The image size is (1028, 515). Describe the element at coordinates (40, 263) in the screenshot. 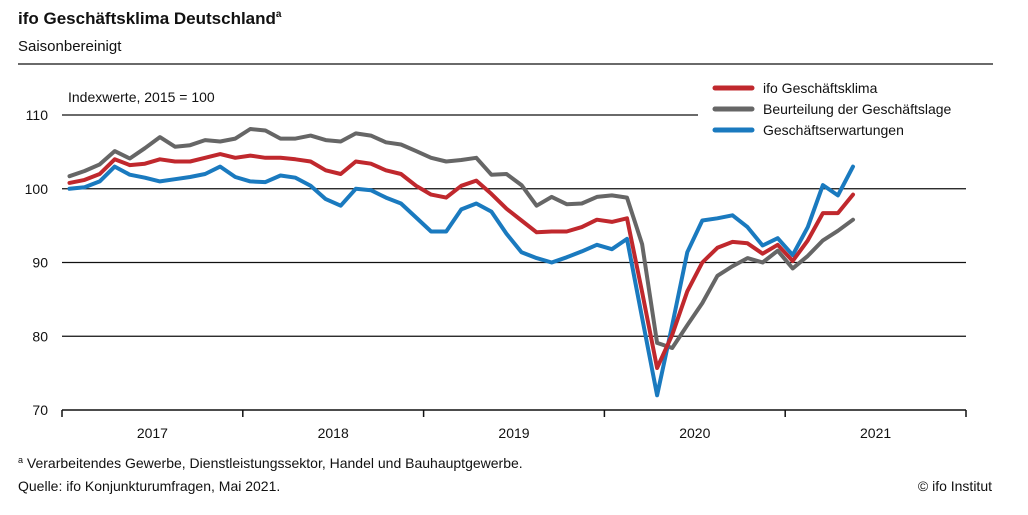

I see `y-tick-label: 90` at that location.